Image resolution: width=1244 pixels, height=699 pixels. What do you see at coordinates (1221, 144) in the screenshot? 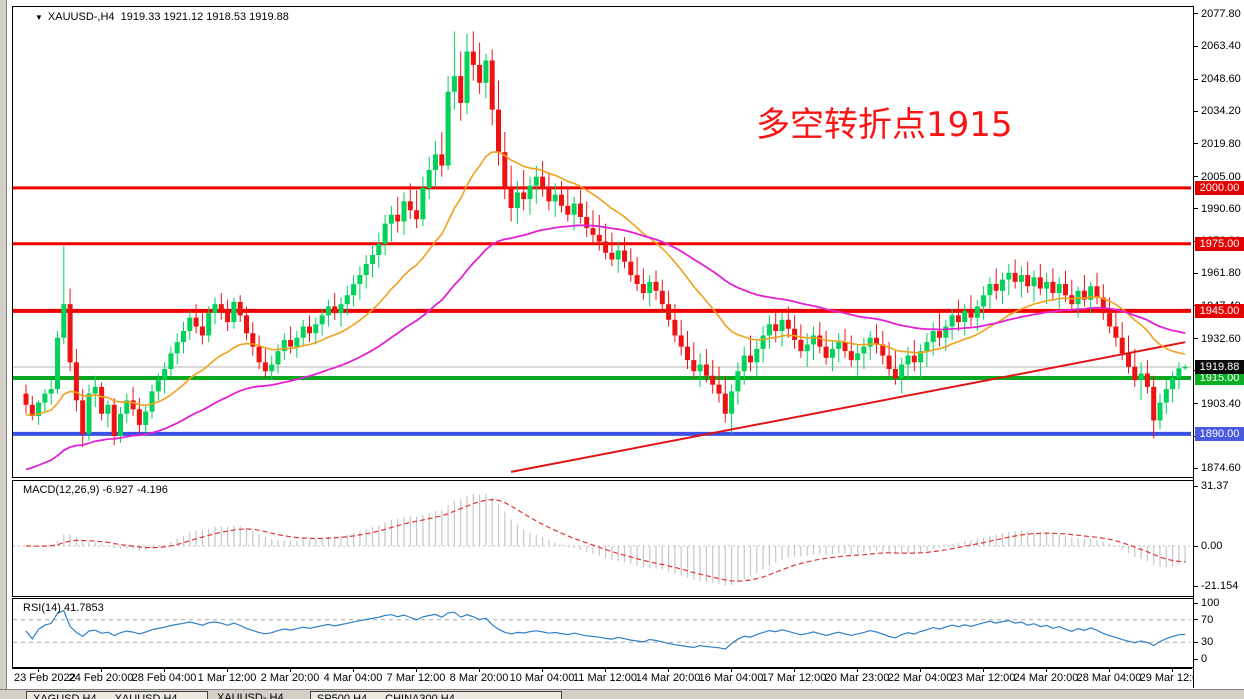
I see `price-tick-label: 2019.80` at bounding box center [1221, 144].